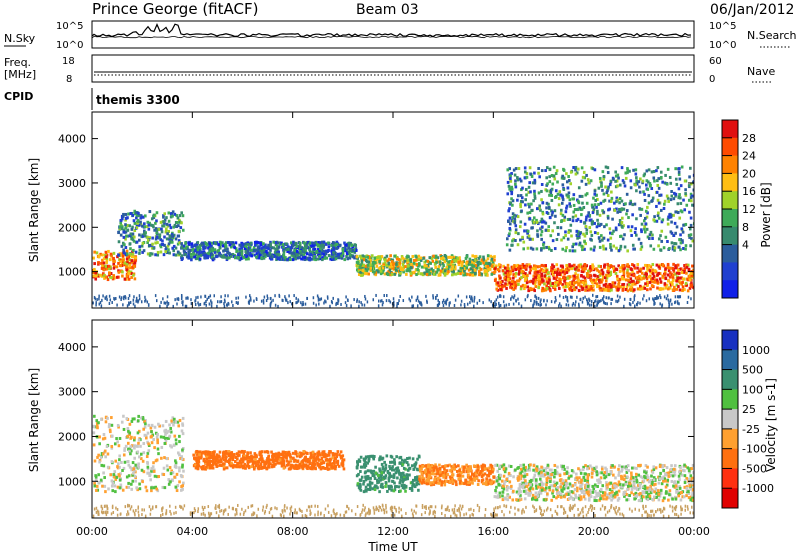  What do you see at coordinates (772, 35) in the screenshot?
I see `nsearch-label: N.Search` at bounding box center [772, 35].